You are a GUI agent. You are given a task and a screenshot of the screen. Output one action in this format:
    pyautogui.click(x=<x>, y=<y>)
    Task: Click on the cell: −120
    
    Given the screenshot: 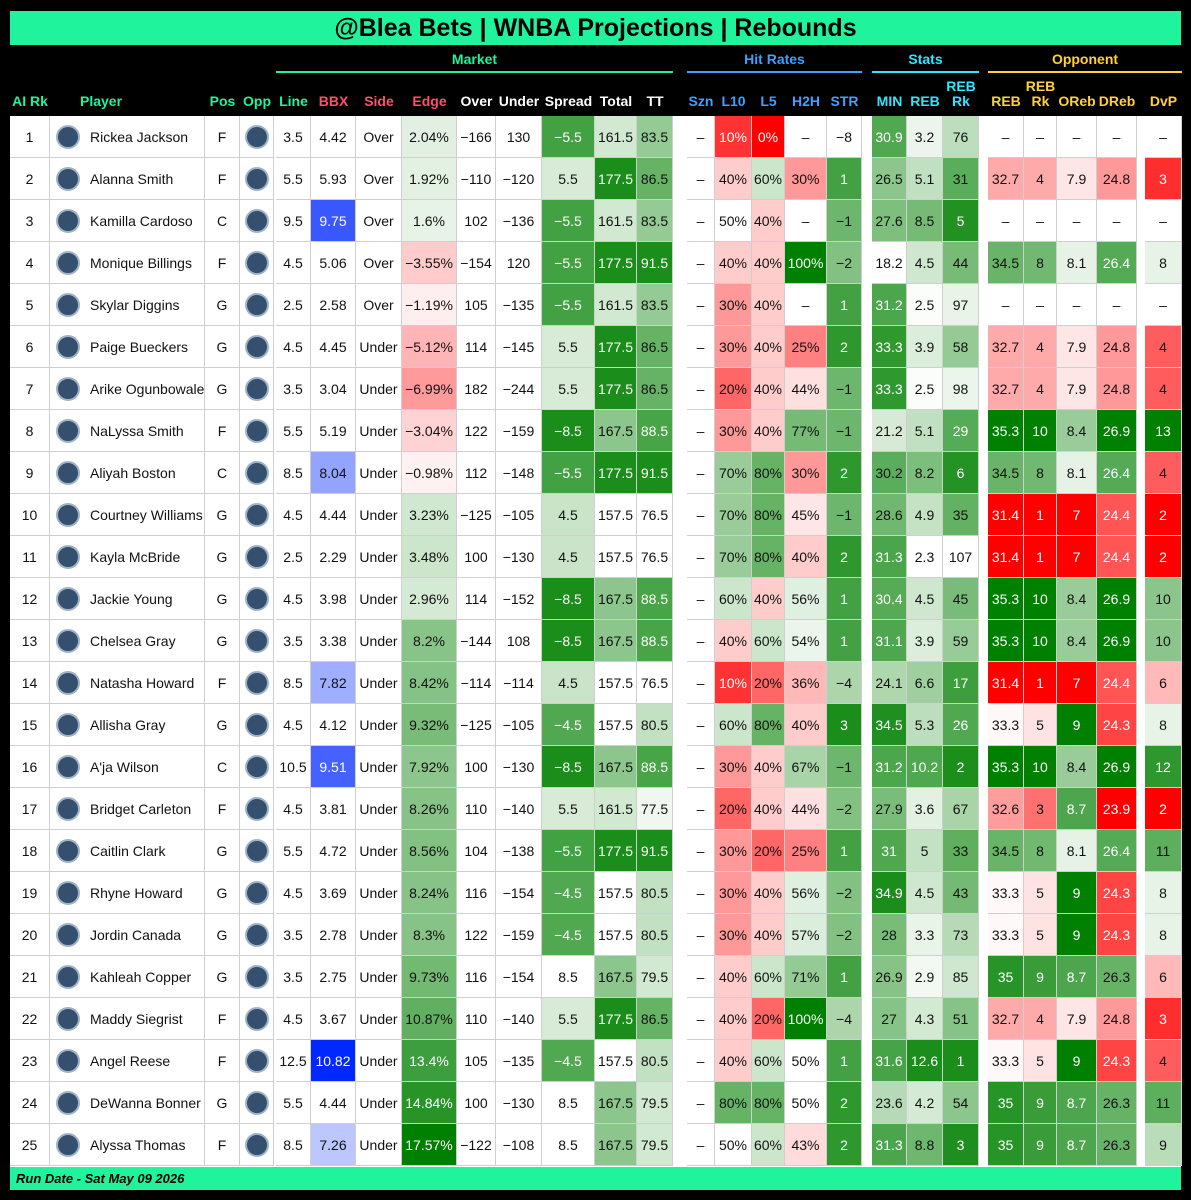 What is the action you would take?
    pyautogui.click(x=519, y=179)
    